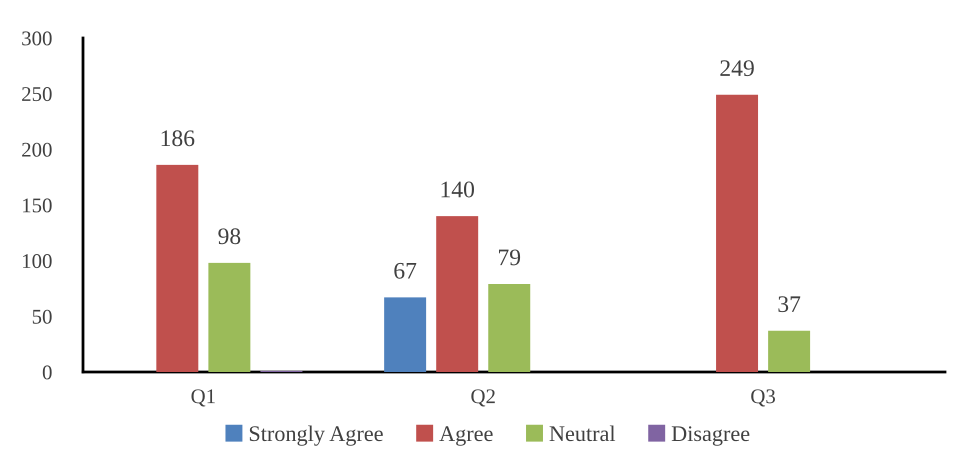  I want to click on x-tick-label: Q1, so click(203, 397).